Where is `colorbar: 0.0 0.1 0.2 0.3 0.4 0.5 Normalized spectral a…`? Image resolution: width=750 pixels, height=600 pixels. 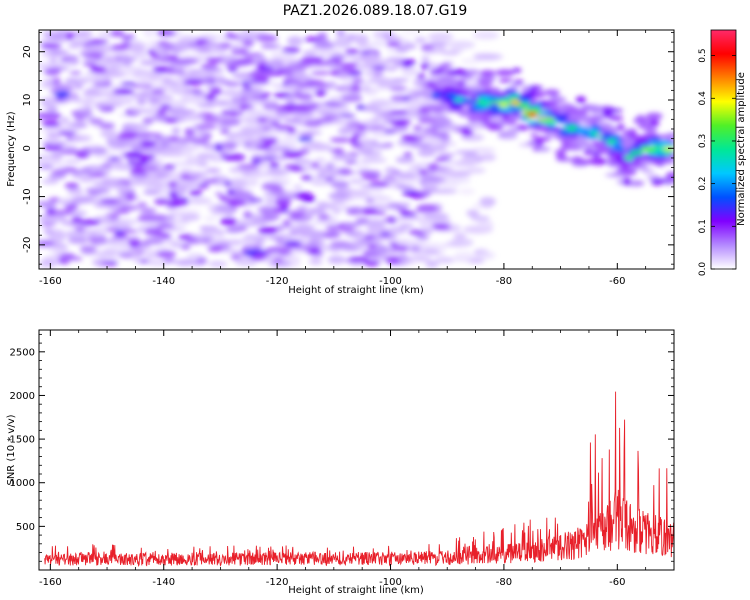 colorbar: 0.0 0.1 0.2 0.3 0.4 0.5 Normalized spectral a… is located at coordinates (722, 152).